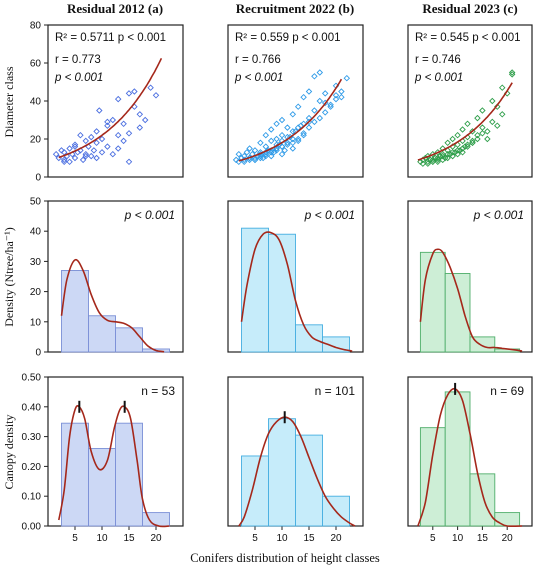 The width and height of the screenshot is (550, 570). I want to click on a-scatter-ytick-label-4: 80, so click(36, 26).